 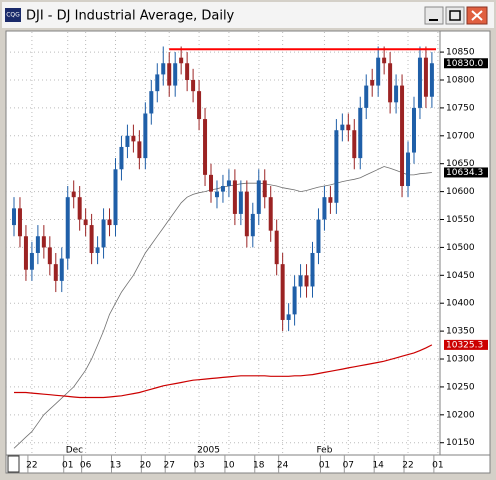 What do you see at coordinates (198, 466) in the screenshot?
I see `x-tick-label: 03` at bounding box center [198, 466].